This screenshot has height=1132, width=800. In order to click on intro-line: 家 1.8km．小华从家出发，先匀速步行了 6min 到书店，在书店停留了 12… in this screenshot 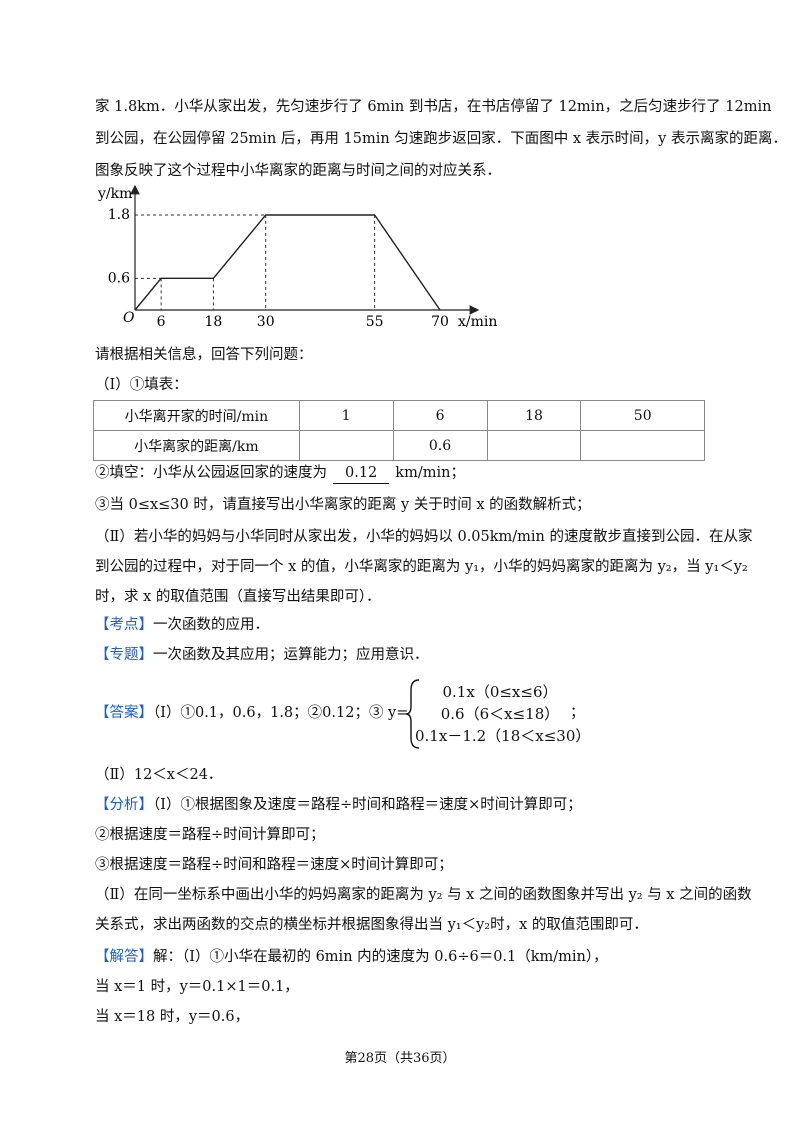, I will do `click(433, 107)`.